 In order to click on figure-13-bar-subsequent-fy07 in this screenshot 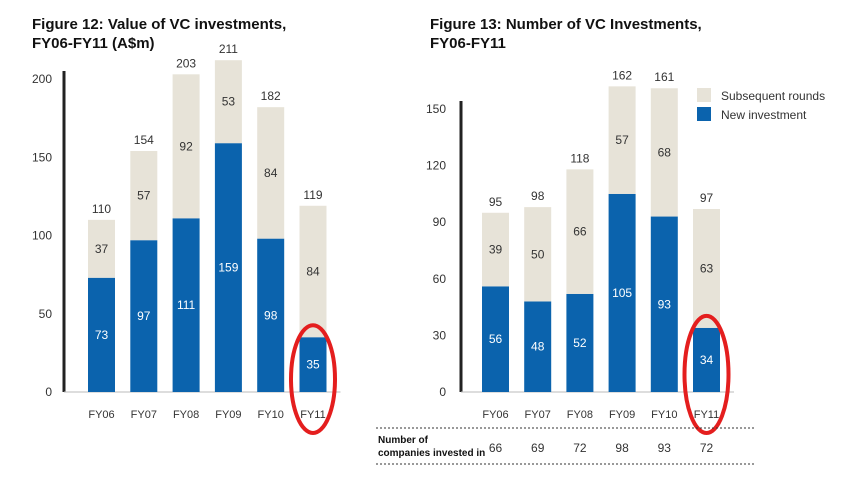, I will do `click(538, 254)`.